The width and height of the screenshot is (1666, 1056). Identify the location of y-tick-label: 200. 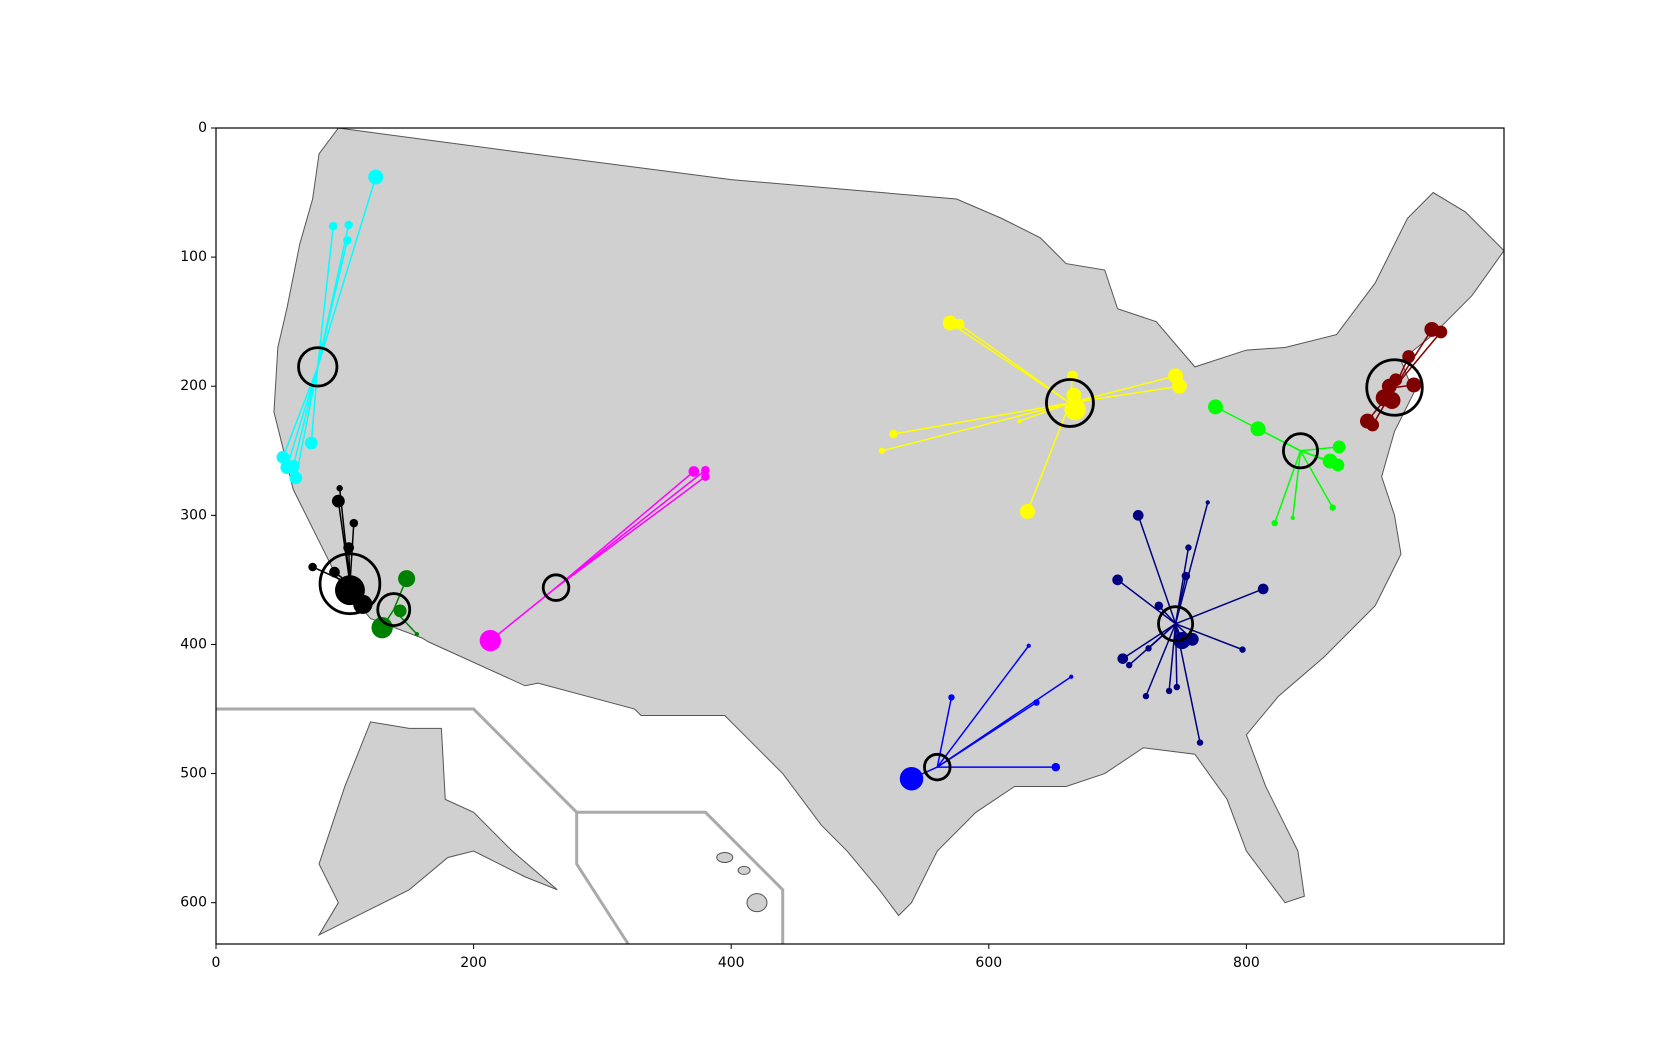
(193, 386).